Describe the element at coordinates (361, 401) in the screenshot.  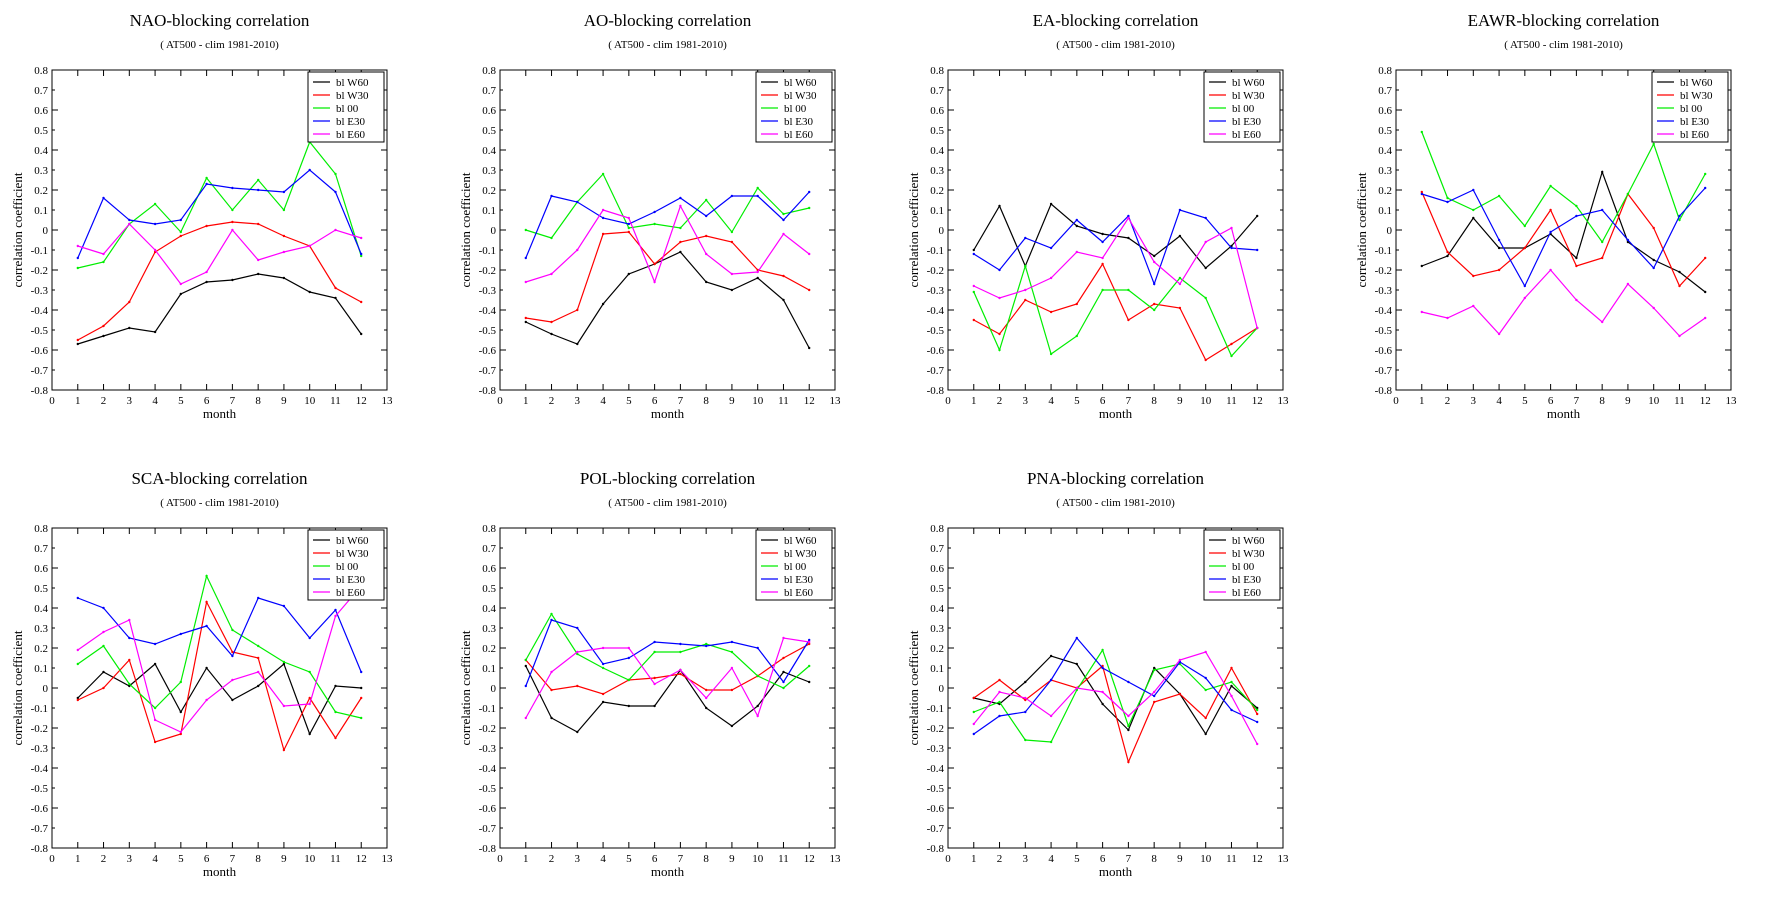
I see `x-tick-label: 12` at that location.